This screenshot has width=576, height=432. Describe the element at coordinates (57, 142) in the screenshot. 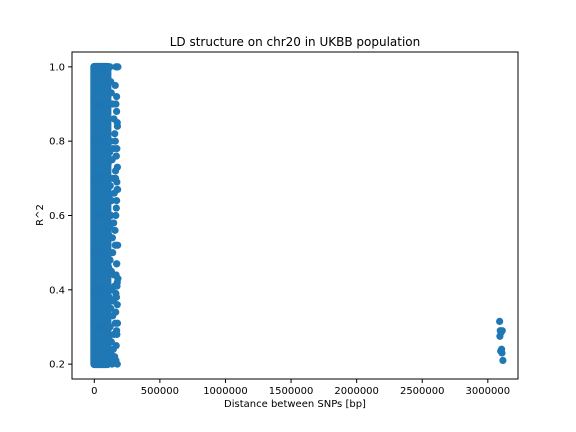

I see `y-tick-label: 0.8` at that location.